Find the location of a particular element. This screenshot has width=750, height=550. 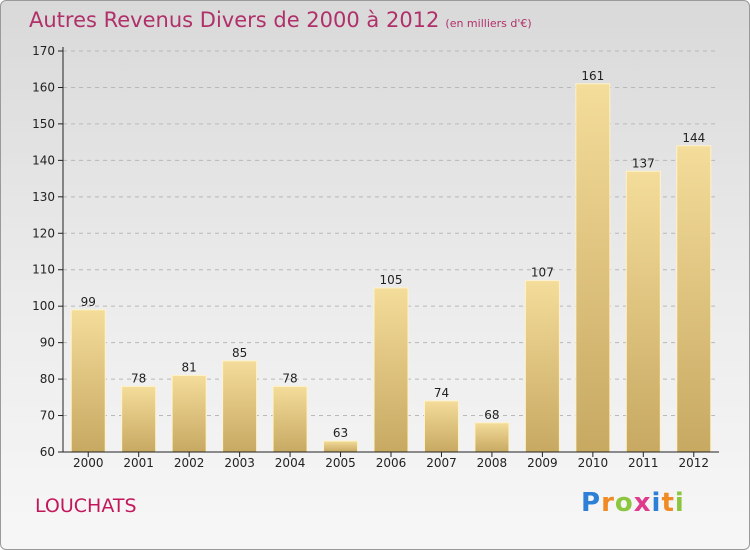

bar-value-label: 105 is located at coordinates (391, 280).